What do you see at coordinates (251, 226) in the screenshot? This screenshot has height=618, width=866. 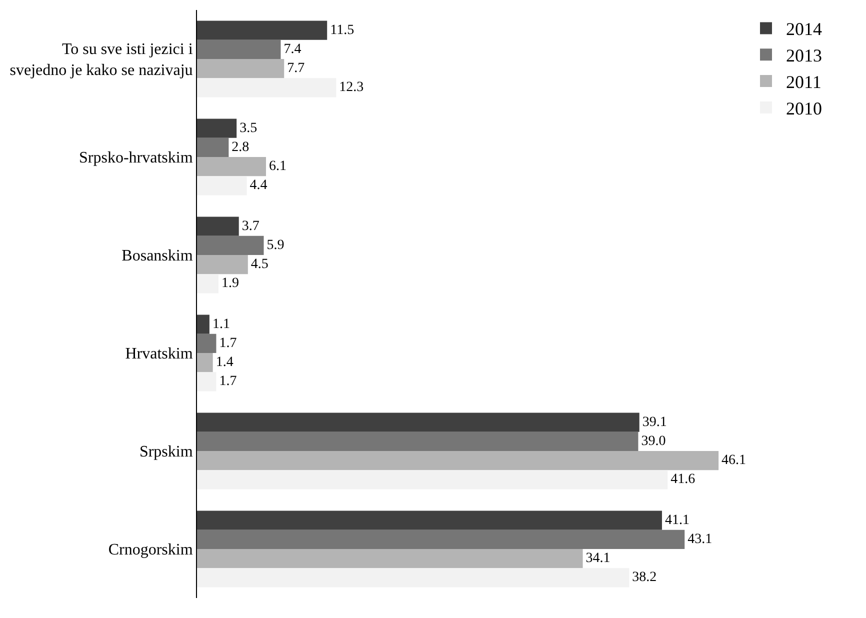 I see `data-label: 3.7` at bounding box center [251, 226].